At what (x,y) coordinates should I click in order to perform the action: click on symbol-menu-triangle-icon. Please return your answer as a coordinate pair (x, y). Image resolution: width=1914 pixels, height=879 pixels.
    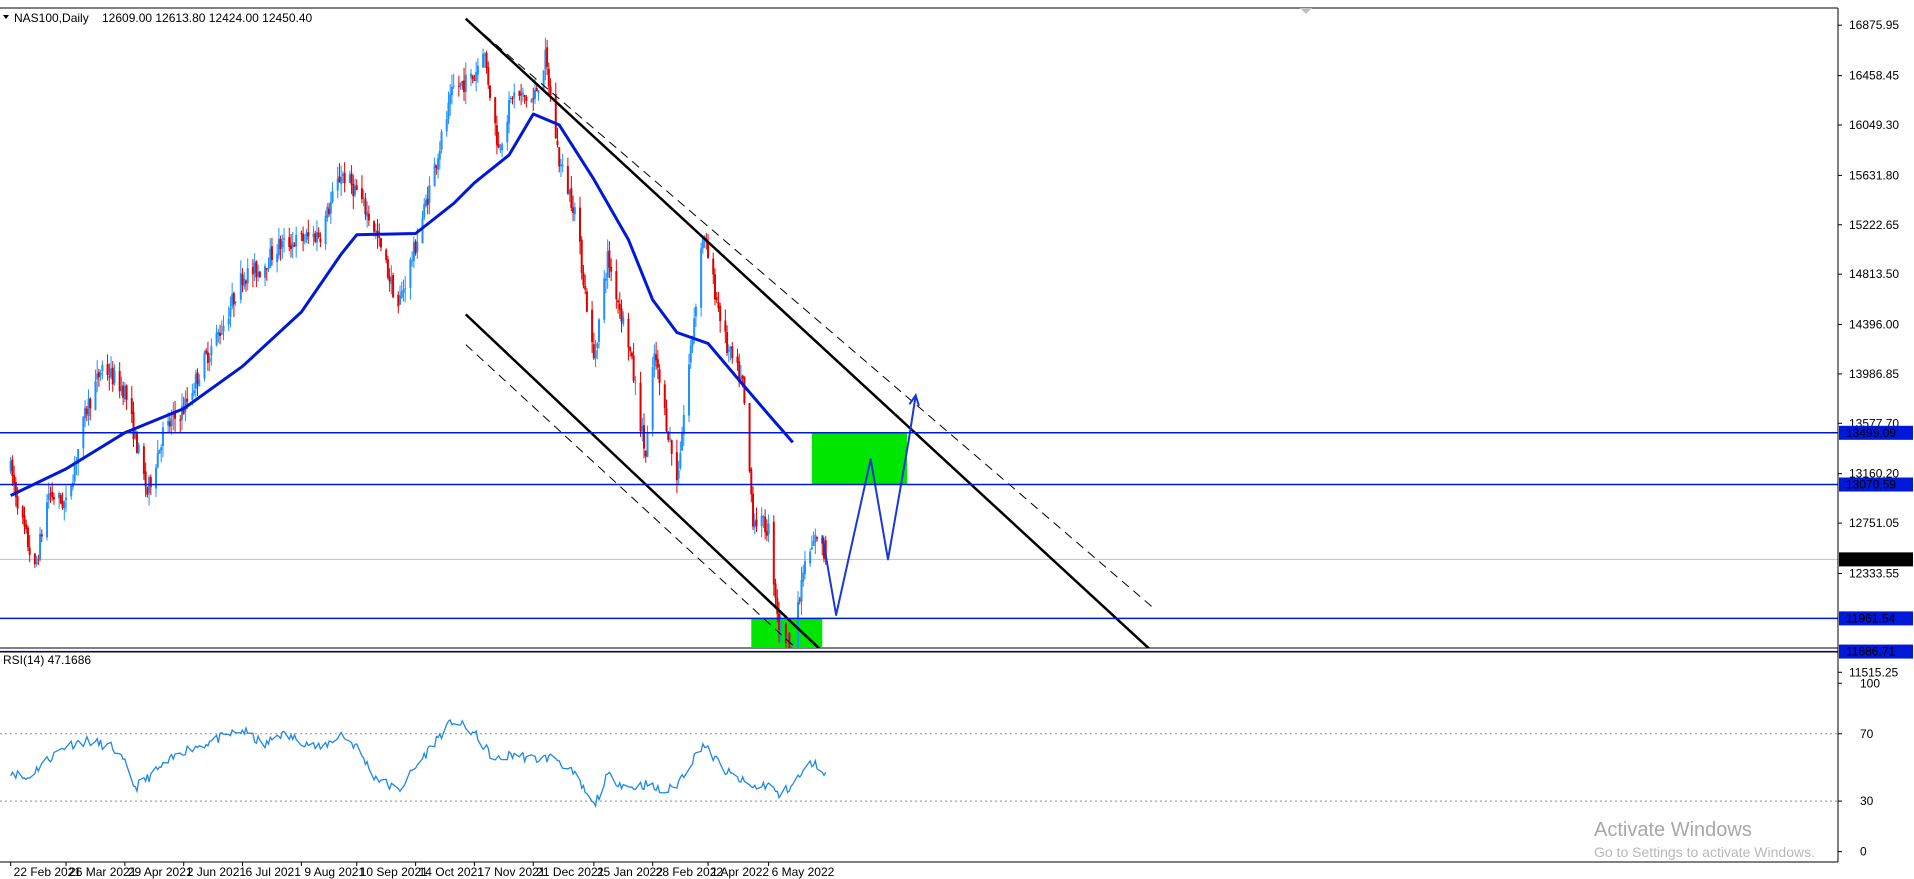
    Looking at the image, I should click on (6, 17).